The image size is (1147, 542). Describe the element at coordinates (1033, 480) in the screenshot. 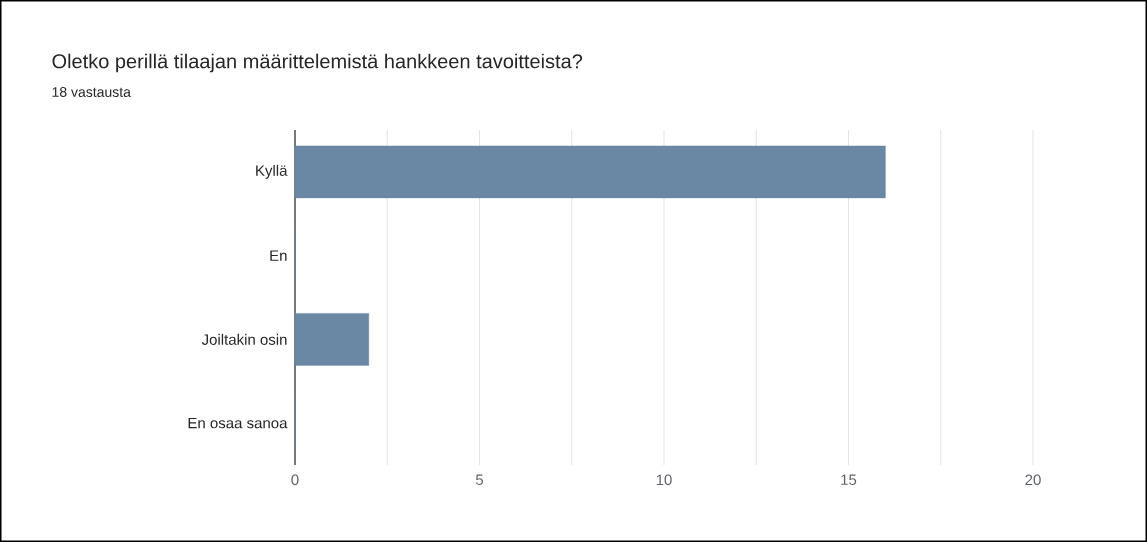

I see `x-tick-label: 20` at that location.